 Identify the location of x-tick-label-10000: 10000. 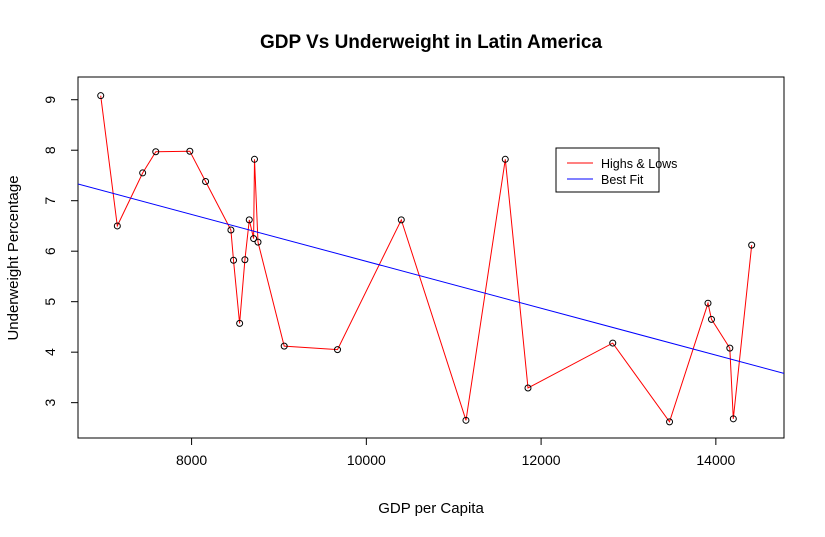
(366, 460).